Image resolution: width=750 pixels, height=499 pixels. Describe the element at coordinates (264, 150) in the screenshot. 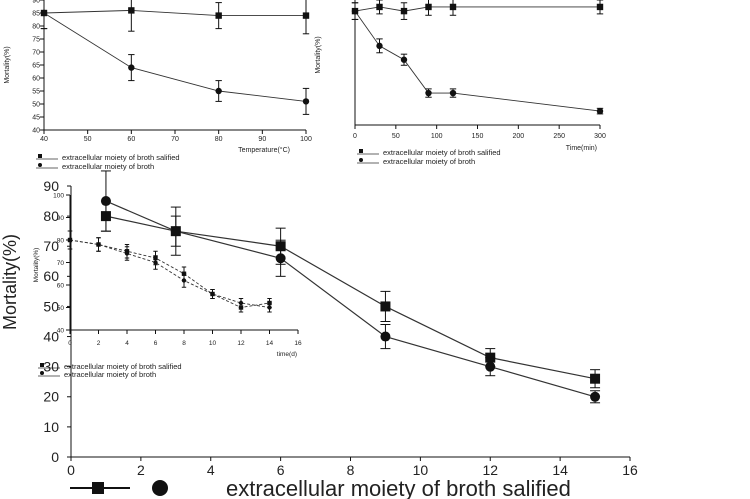

I see `x-axis-label: Temperature(°C)` at that location.